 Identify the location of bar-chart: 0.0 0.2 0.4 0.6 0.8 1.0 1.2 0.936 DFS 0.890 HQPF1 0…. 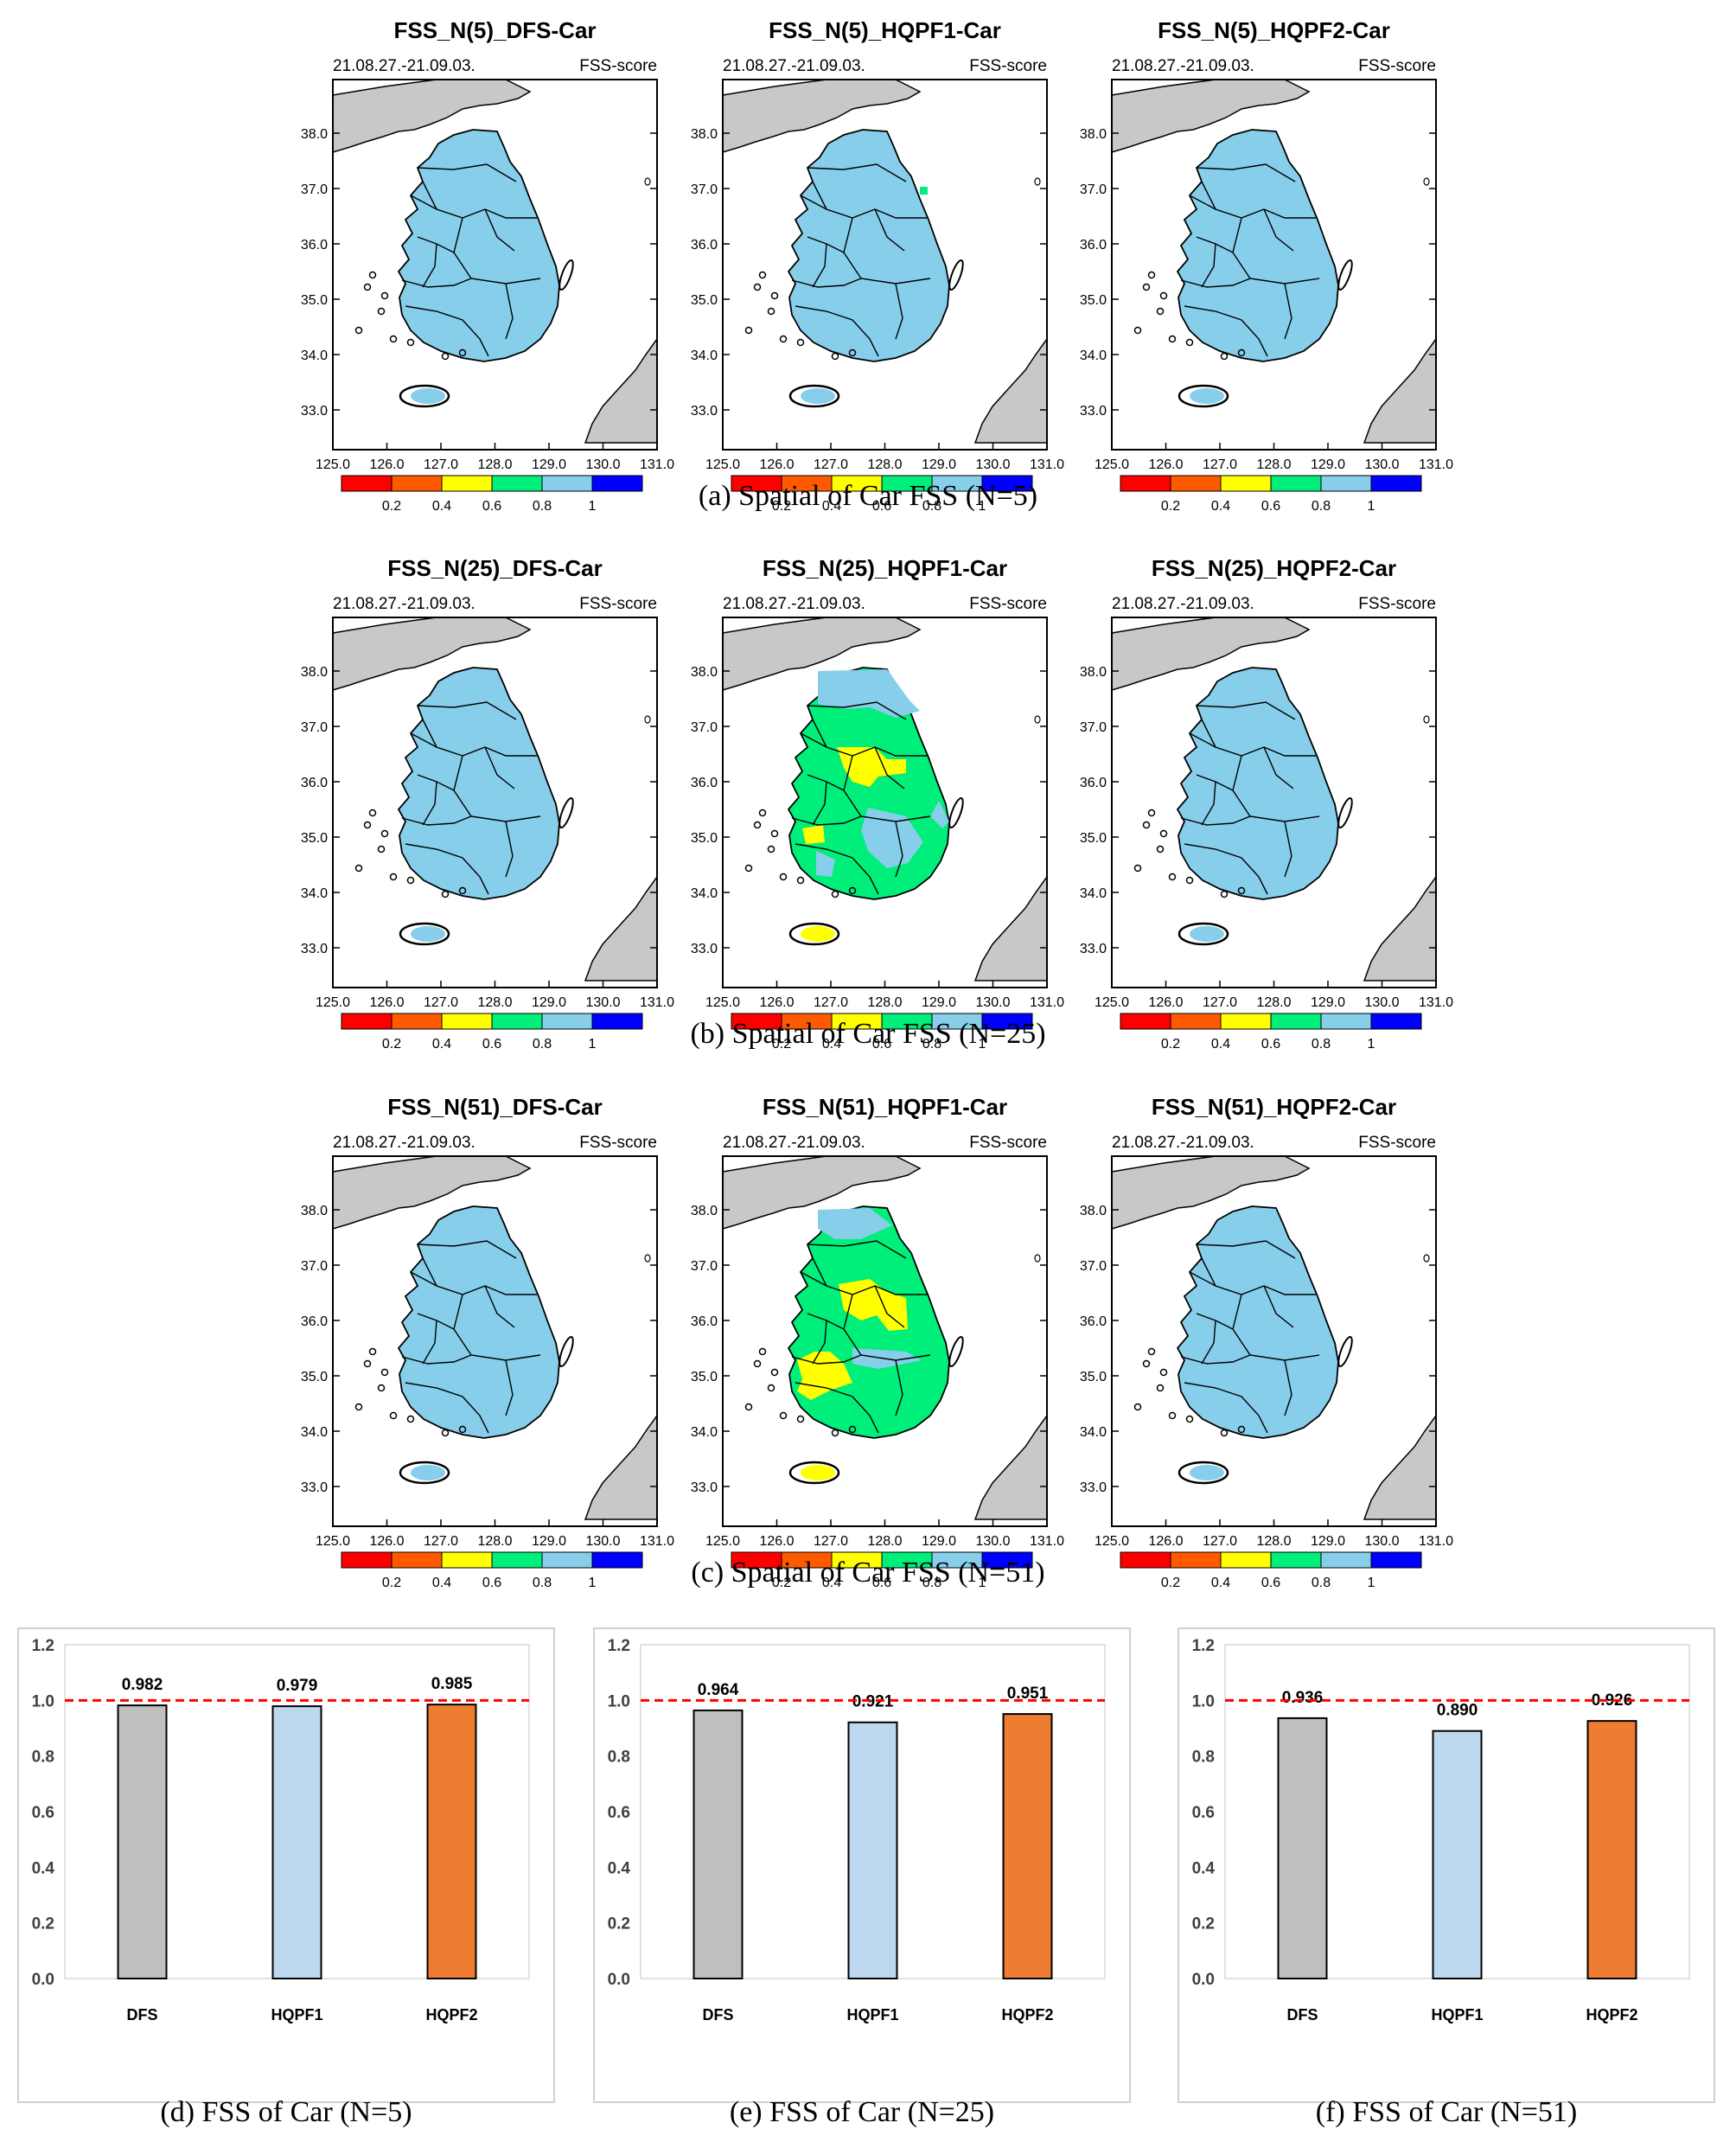
(1446, 1865).